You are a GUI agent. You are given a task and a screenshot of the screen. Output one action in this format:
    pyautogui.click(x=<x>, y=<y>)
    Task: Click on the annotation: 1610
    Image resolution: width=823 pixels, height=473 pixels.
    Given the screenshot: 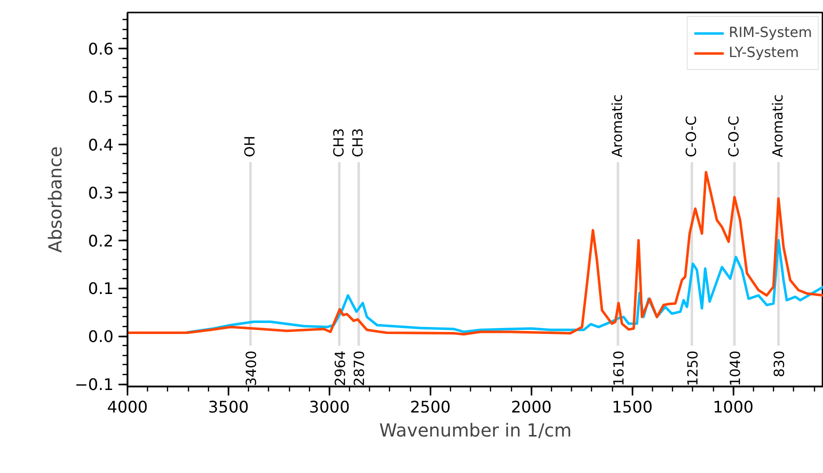 What is the action you would take?
    pyautogui.click(x=619, y=368)
    